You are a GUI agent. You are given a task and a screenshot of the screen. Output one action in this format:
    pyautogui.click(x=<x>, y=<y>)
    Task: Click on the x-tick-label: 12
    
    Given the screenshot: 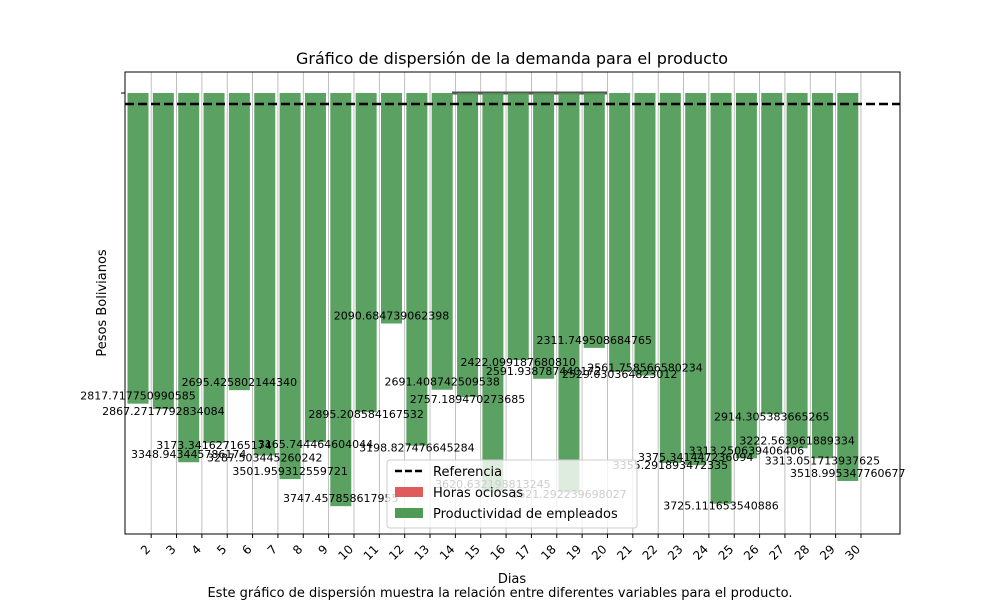 What is the action you would take?
    pyautogui.click(x=396, y=552)
    